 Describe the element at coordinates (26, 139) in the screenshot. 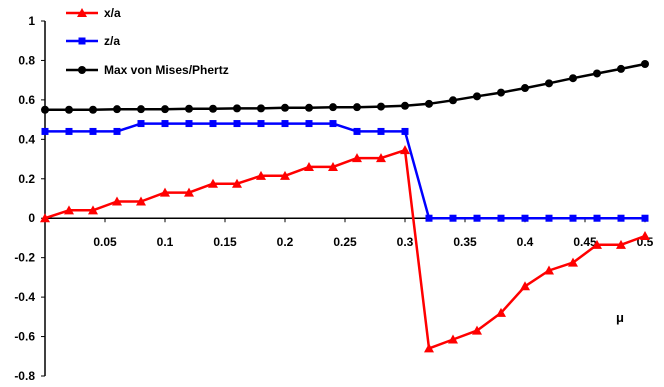

I see `y-tick-label: 0.4` at that location.